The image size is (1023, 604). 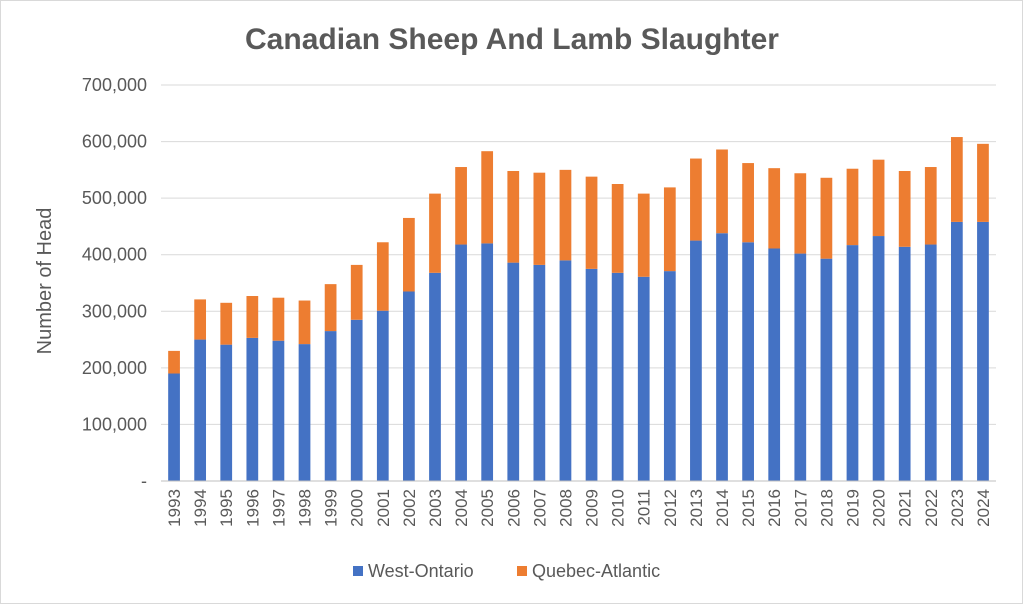 What do you see at coordinates (983, 182) in the screenshot?
I see `bar-quebec-atlantic-2024` at bounding box center [983, 182].